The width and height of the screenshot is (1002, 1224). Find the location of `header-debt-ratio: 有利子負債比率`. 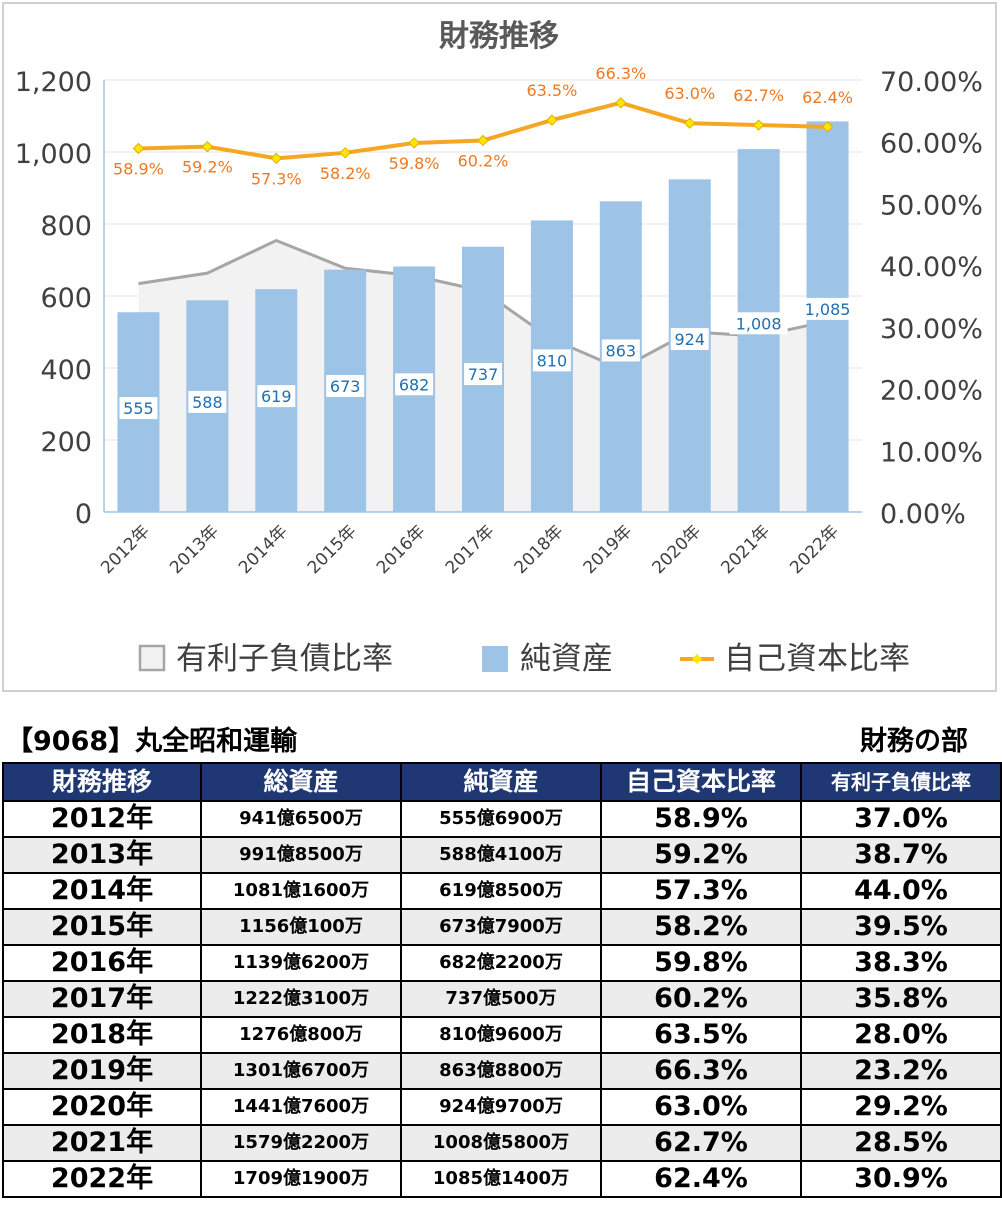

header-debt-ratio: 有利子負債比率 is located at coordinates (901, 782).